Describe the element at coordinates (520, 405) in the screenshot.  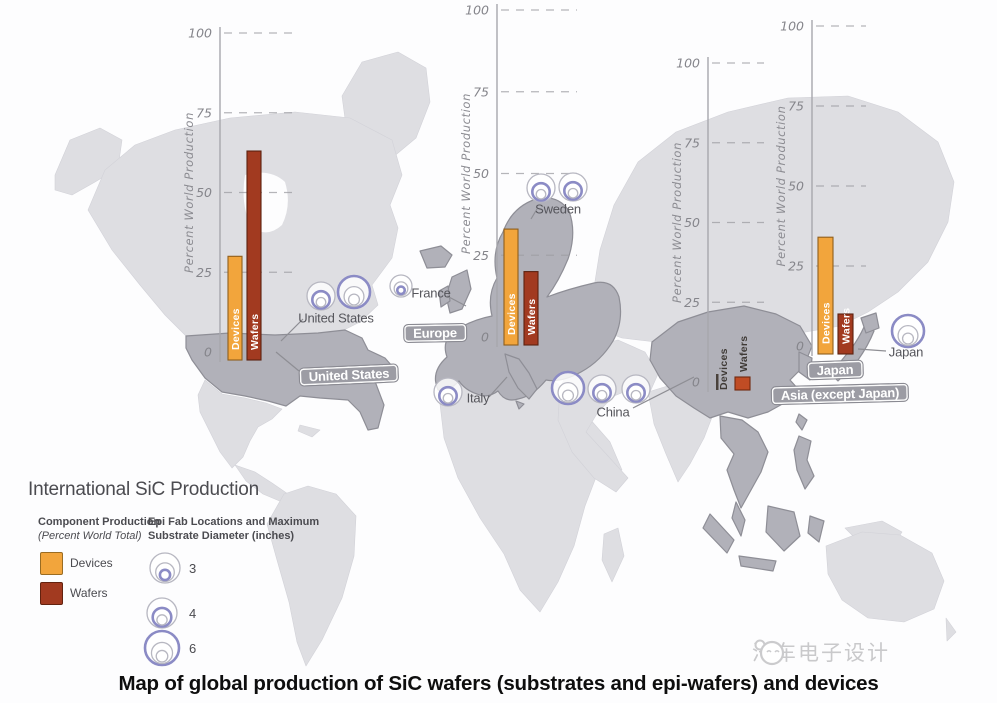
I see `sicily` at that location.